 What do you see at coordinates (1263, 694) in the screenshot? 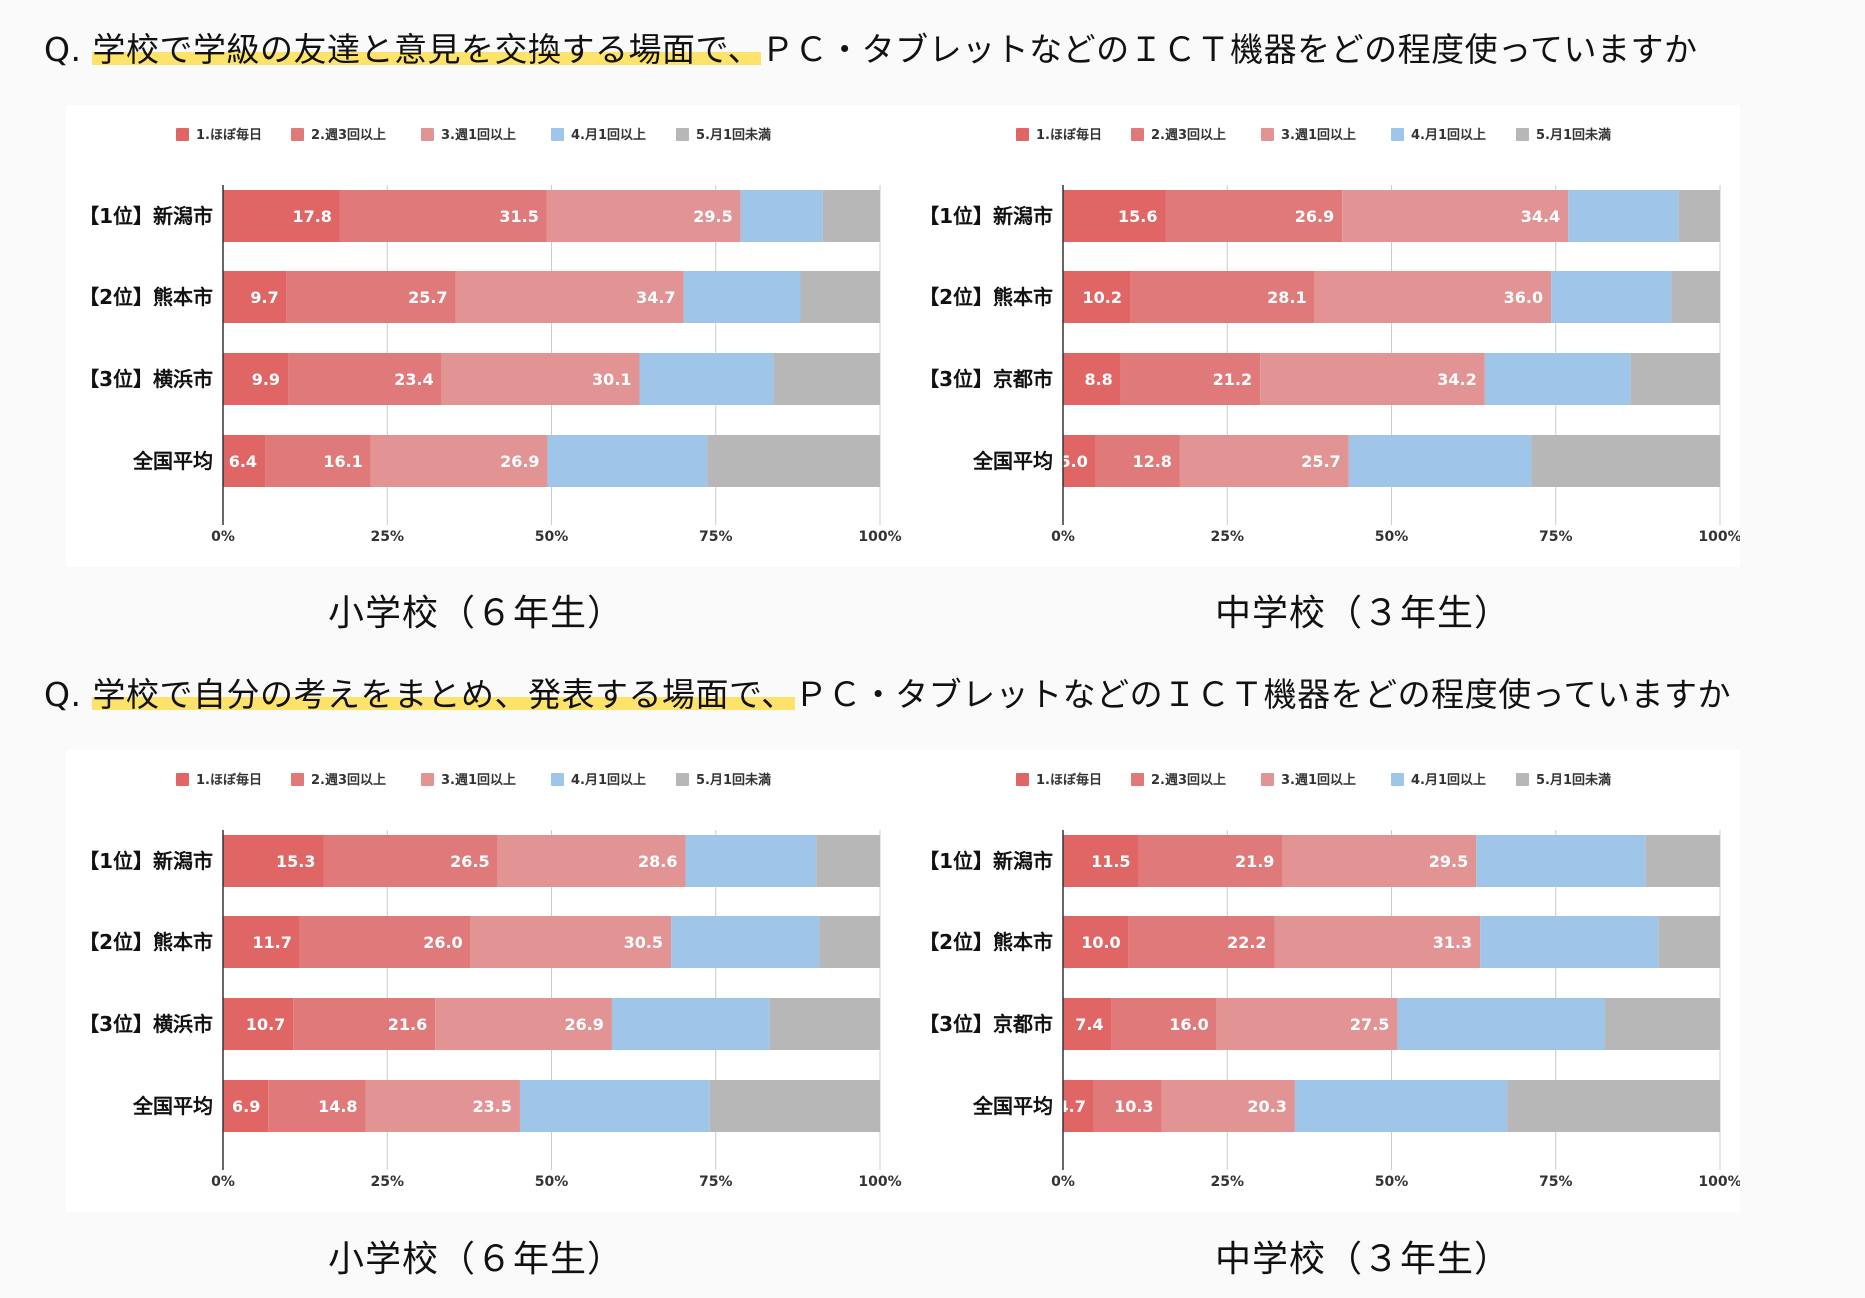
I see `question-2-rest: ＰＣ・タブレットなどのＩＣＴ機器をどの程度使っていますか` at bounding box center [1263, 694].